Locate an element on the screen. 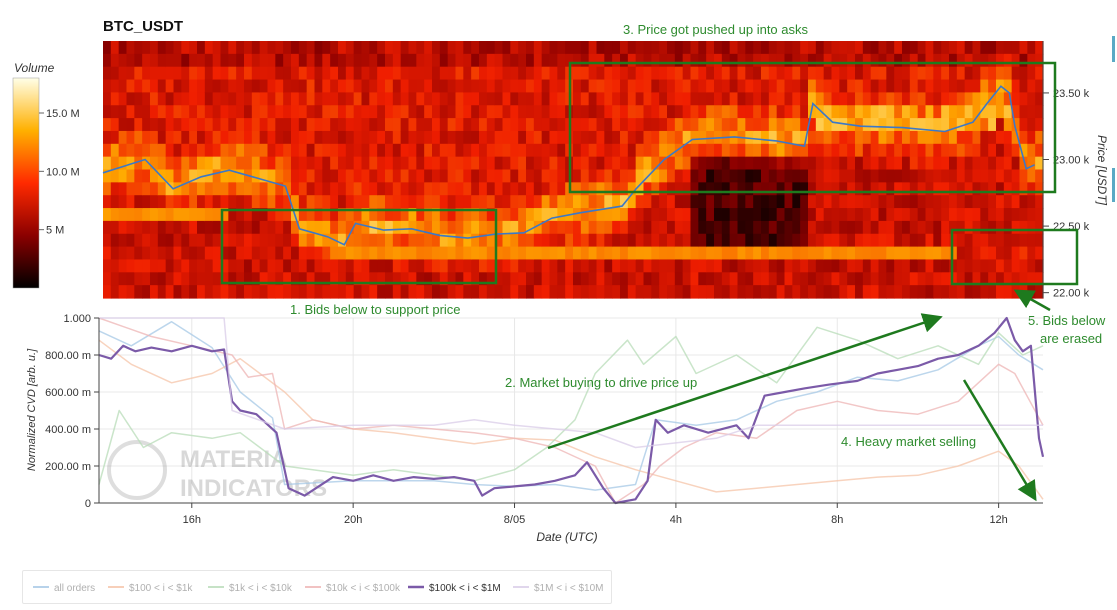  x-tick-label: 4h is located at coordinates (676, 520).